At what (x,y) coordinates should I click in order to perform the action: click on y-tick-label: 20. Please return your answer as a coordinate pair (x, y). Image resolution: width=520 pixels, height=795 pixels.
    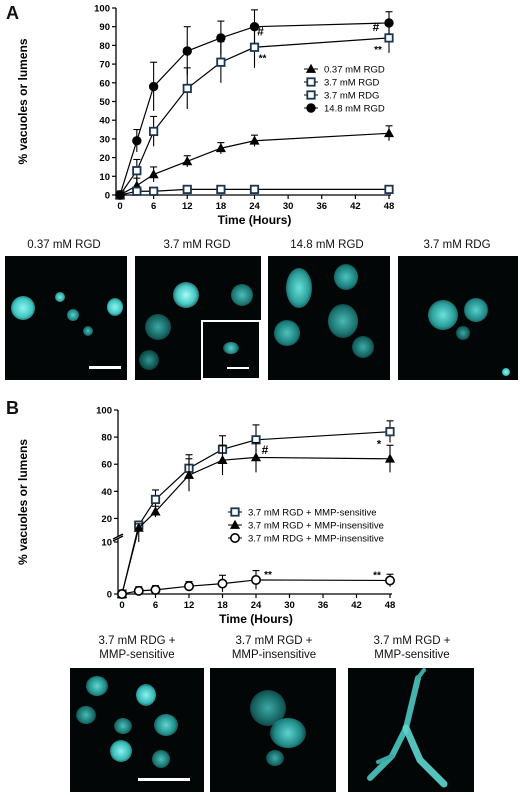
    Looking at the image, I should click on (106, 519).